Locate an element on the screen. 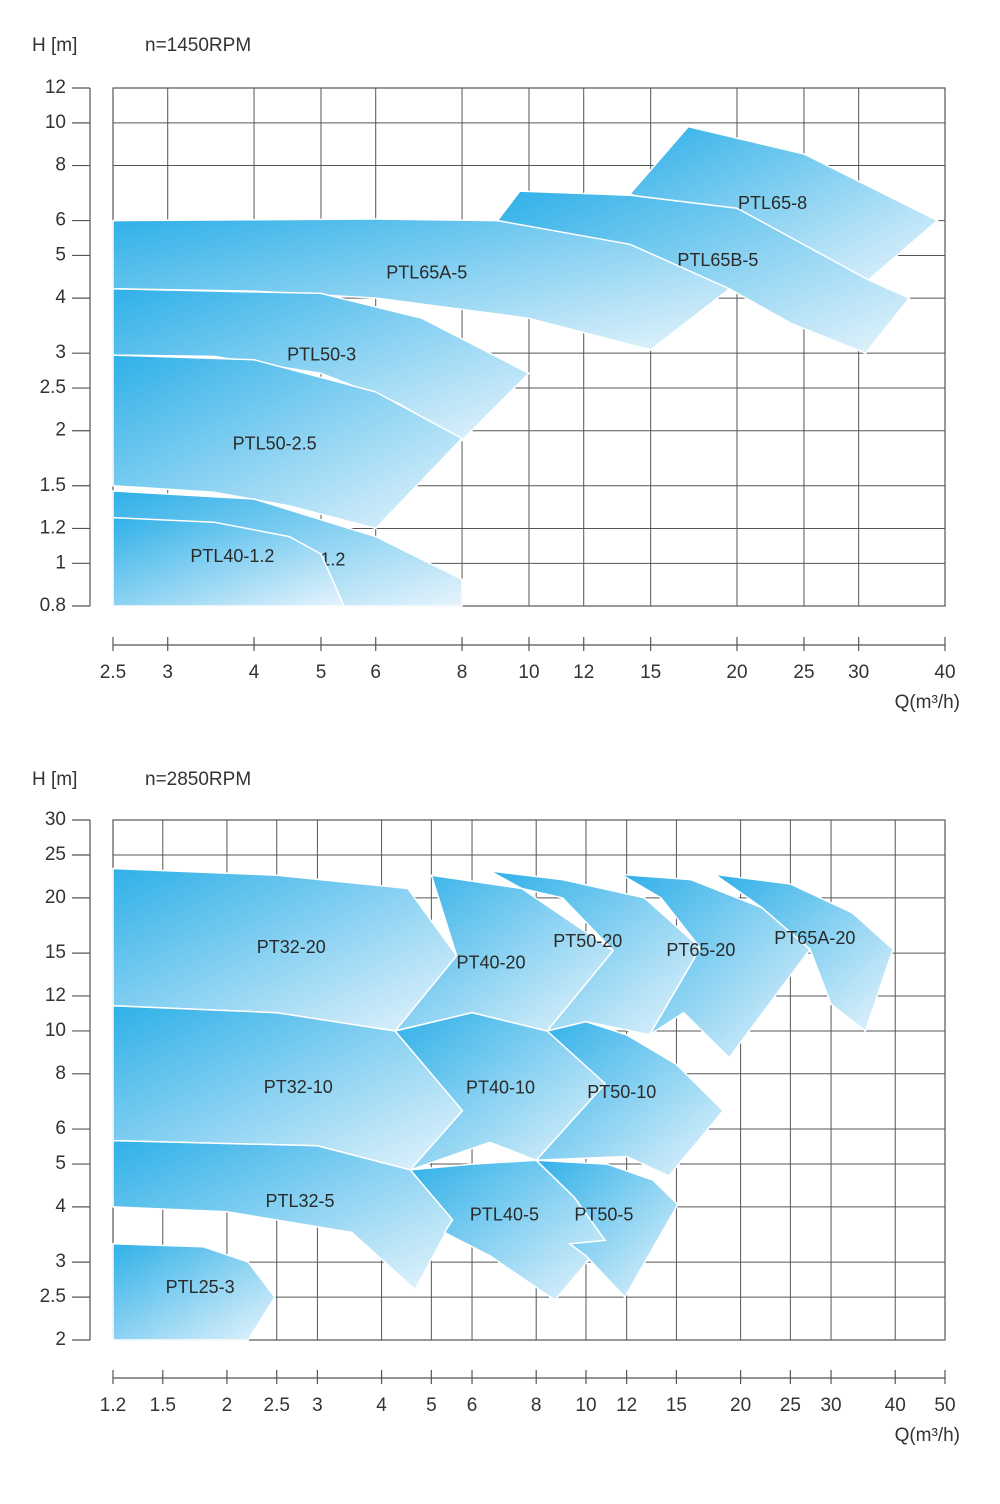  y-tick-label: 0.8 is located at coordinates (53, 605).